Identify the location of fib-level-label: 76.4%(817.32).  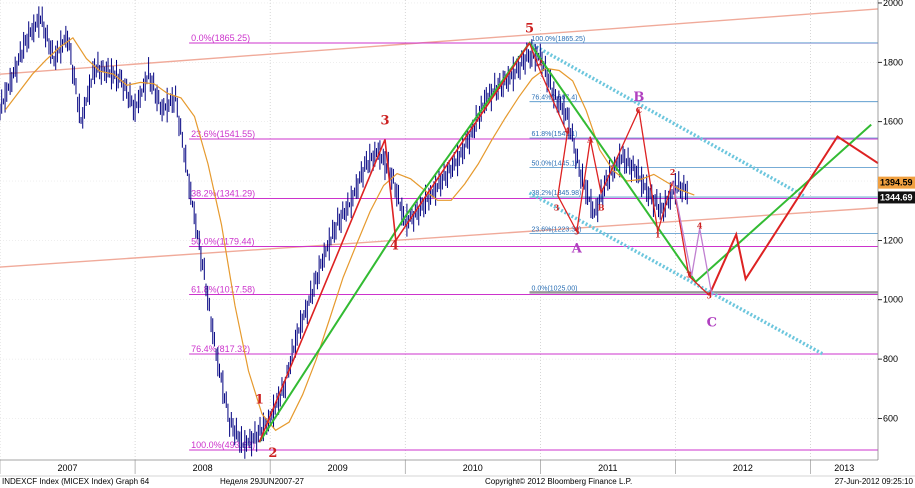
(220, 349).